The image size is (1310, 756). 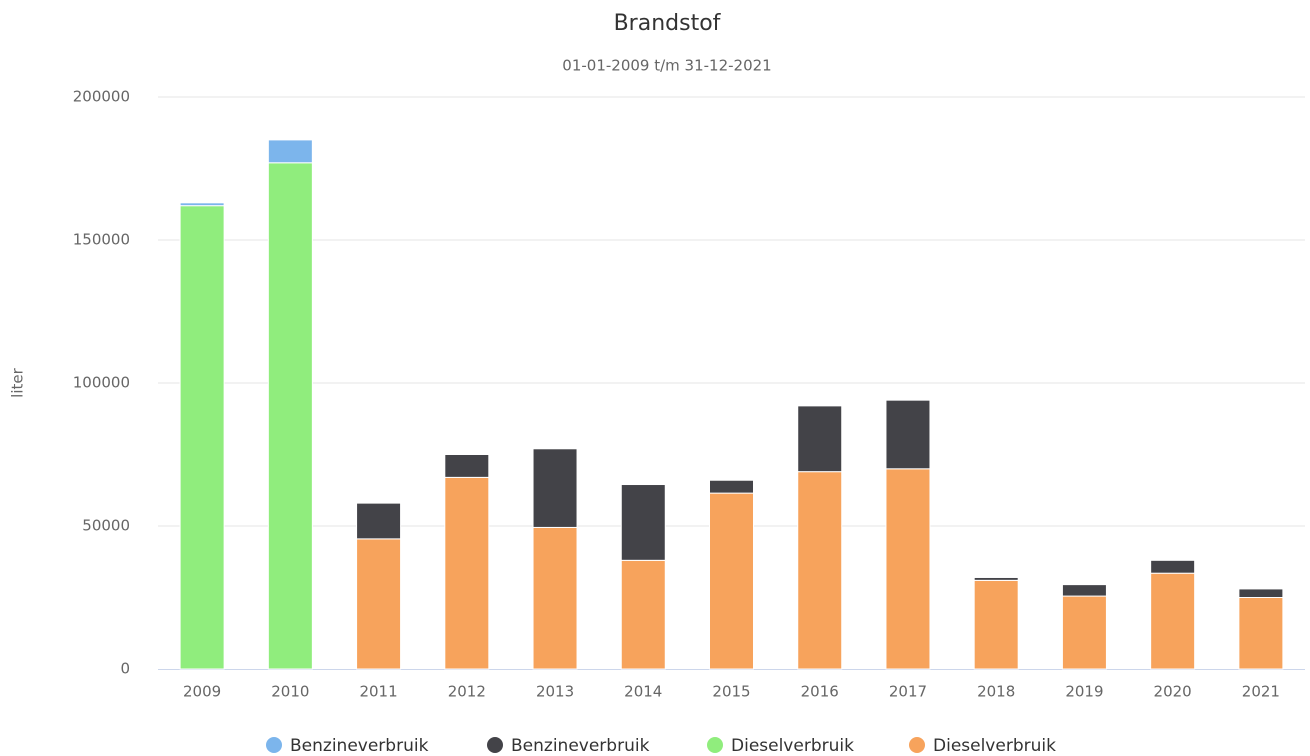 What do you see at coordinates (731, 692) in the screenshot?
I see `x-tick-label: 2015` at bounding box center [731, 692].